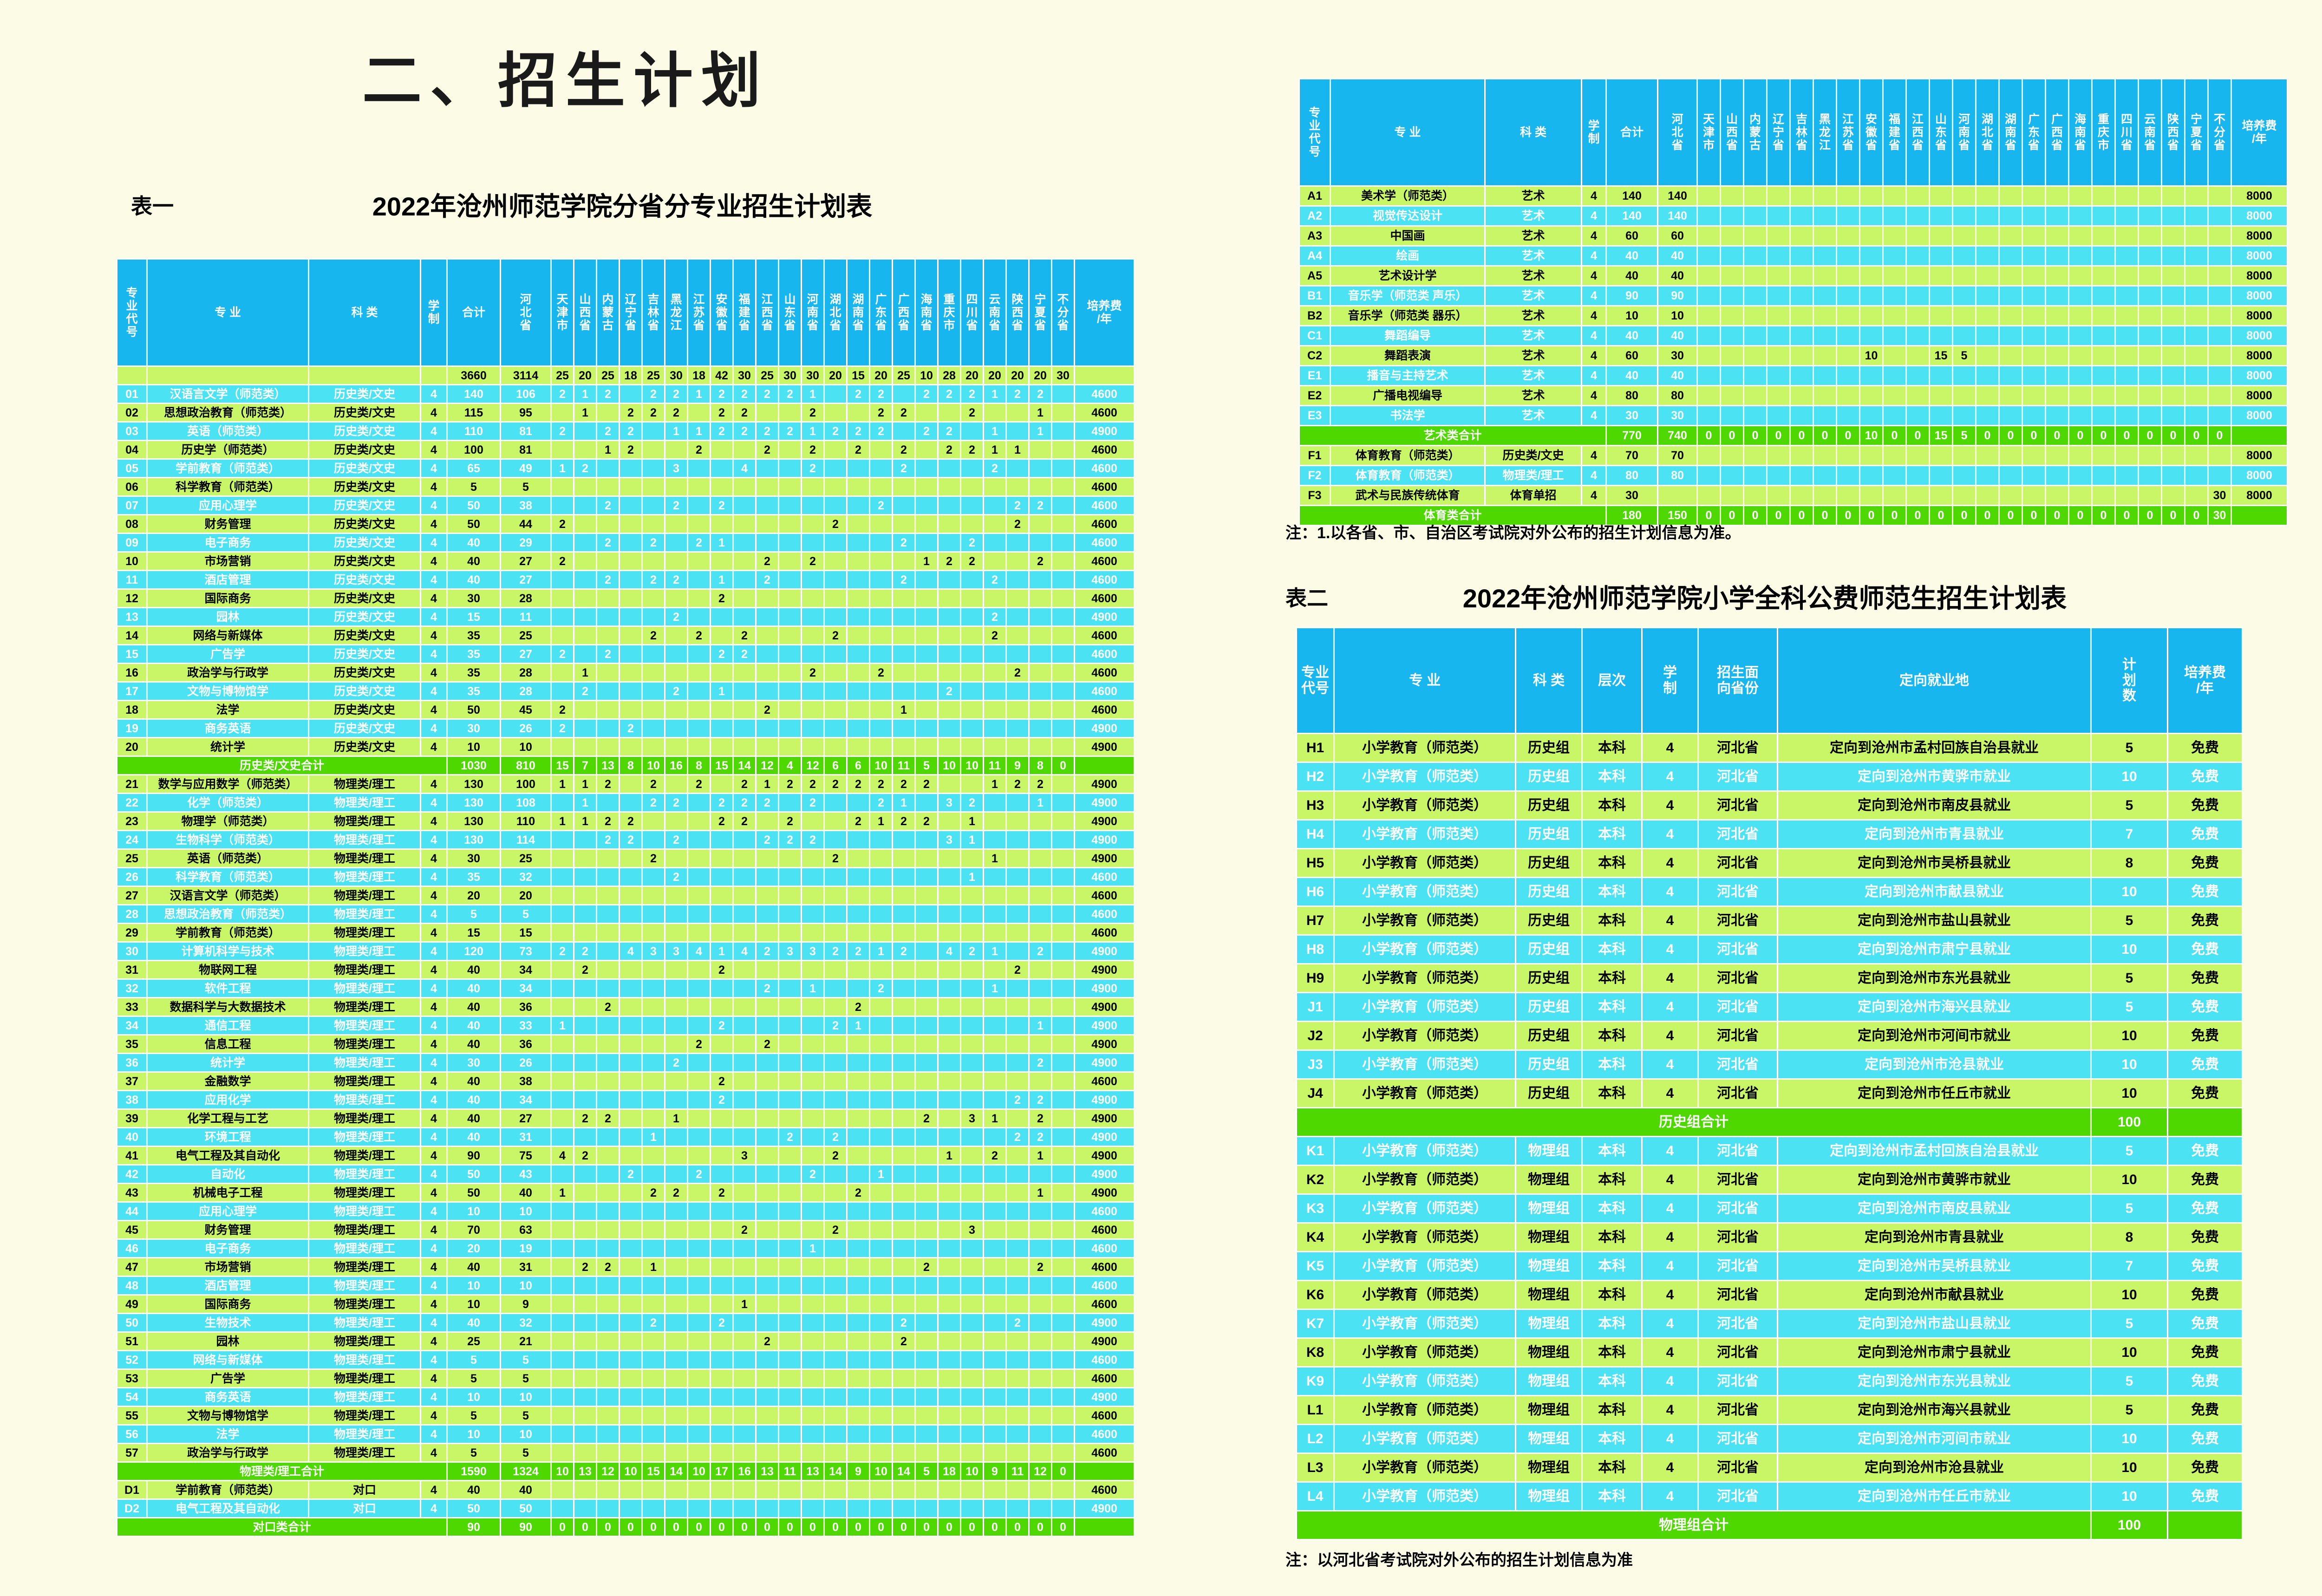  What do you see at coordinates (474, 728) in the screenshot?
I see `row-total: 30` at bounding box center [474, 728].